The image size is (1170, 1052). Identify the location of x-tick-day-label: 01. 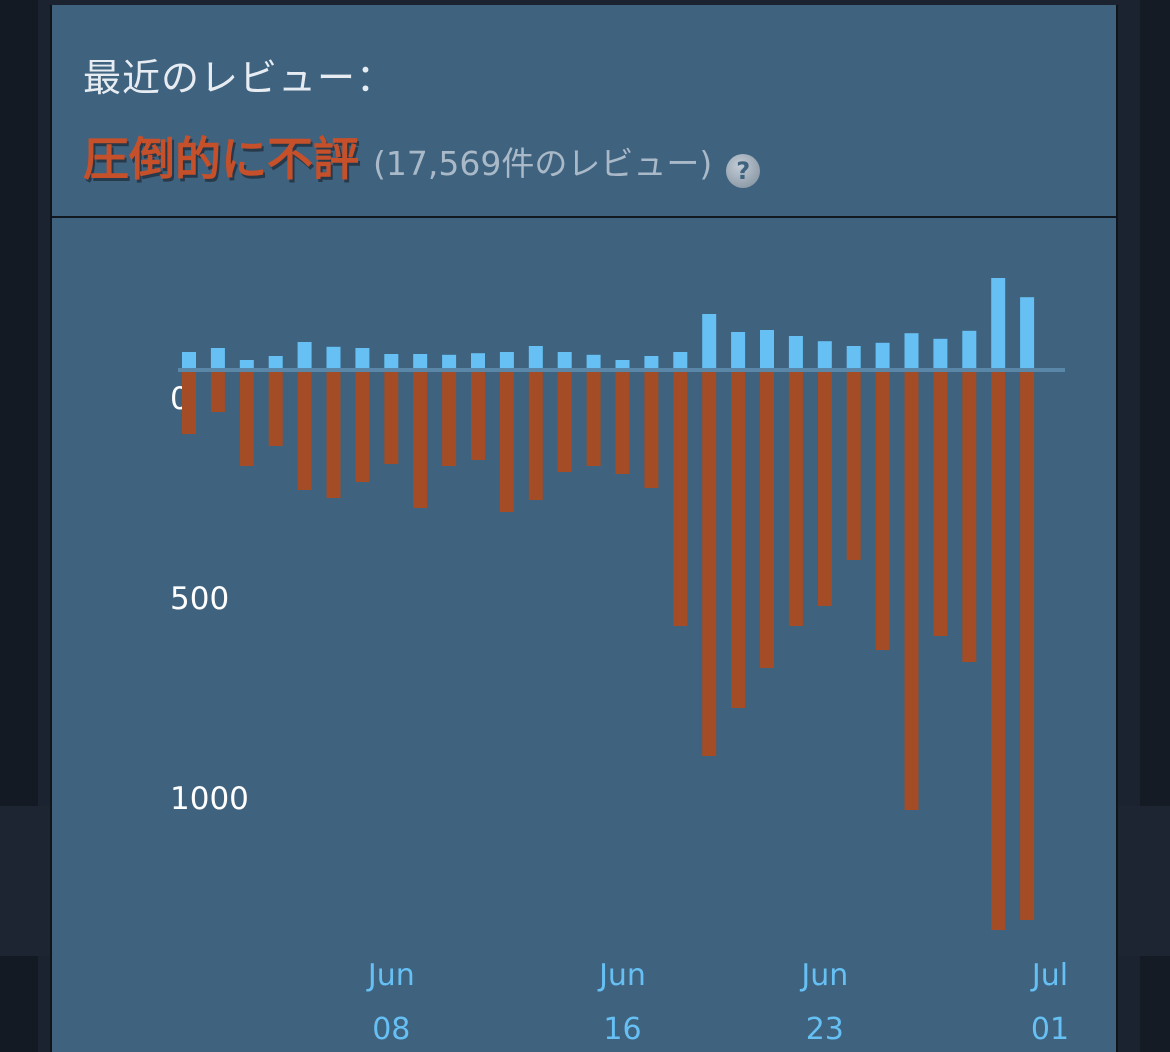
(1050, 1029).